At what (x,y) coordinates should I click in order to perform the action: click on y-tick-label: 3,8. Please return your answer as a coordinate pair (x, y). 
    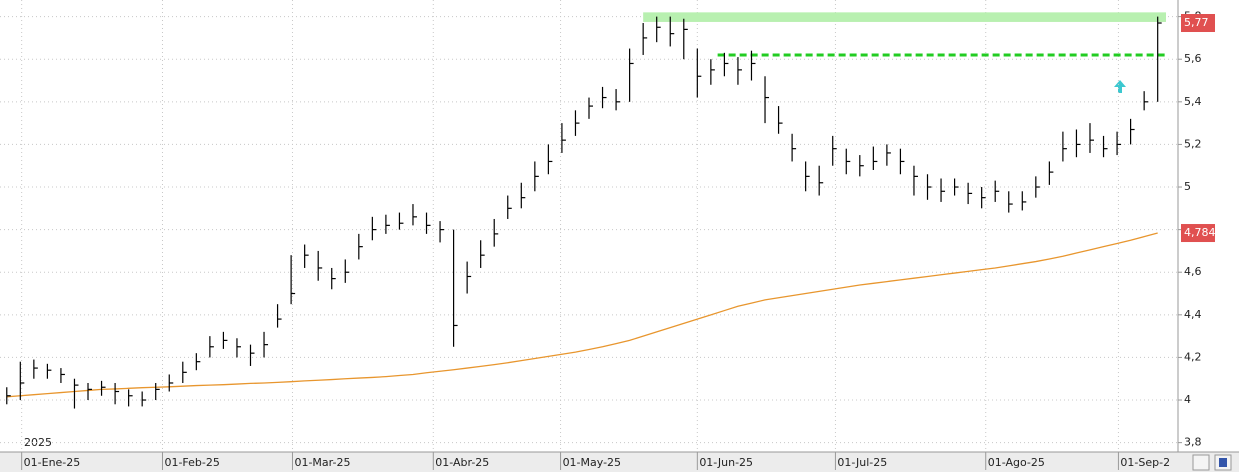
    Looking at the image, I should click on (1193, 442).